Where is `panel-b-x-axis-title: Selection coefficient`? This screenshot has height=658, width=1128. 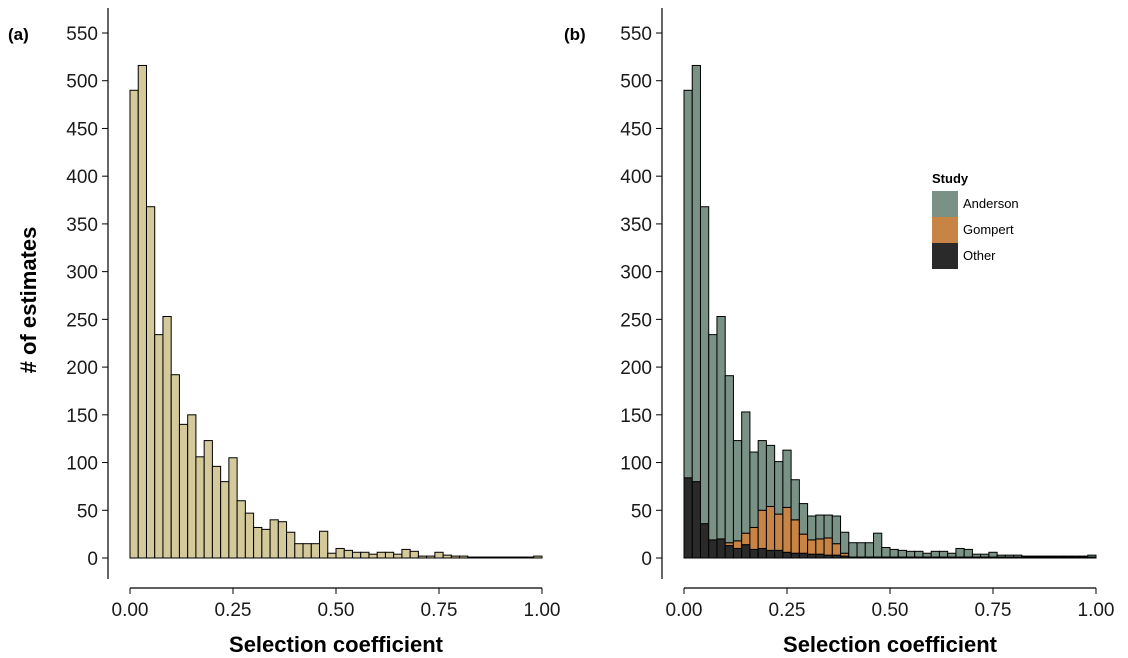 panel-b-x-axis-title: Selection coefficient is located at coordinates (890, 644).